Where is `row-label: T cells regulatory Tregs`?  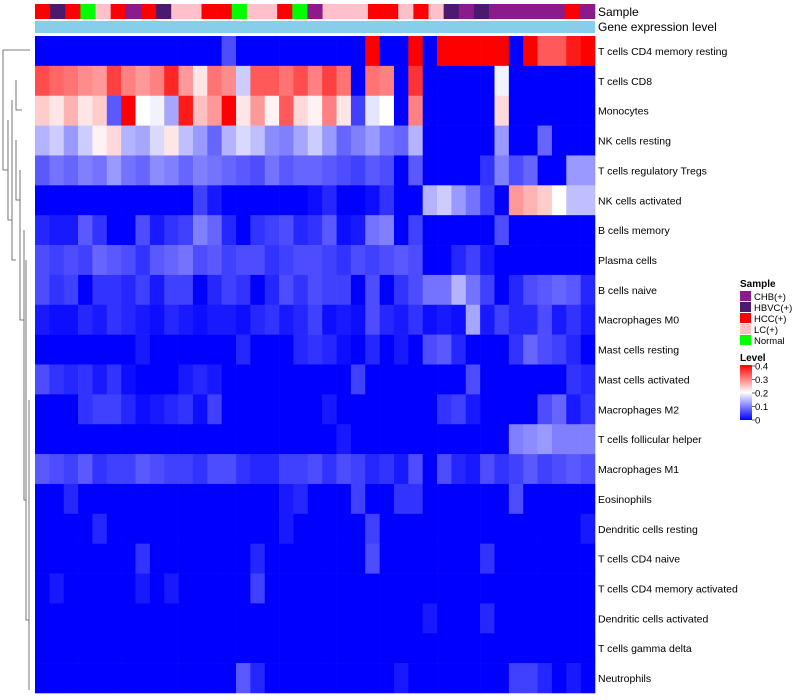
row-label: T cells regulatory Tregs is located at coordinates (652, 171).